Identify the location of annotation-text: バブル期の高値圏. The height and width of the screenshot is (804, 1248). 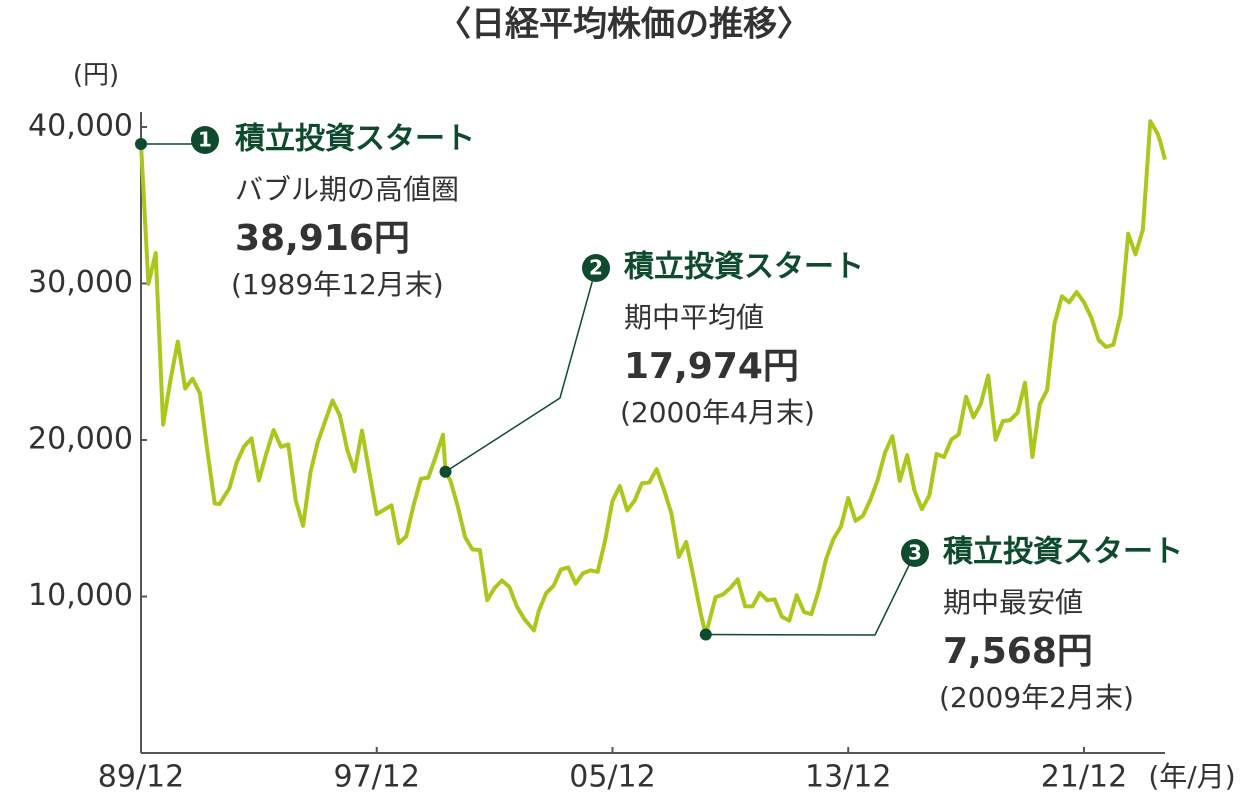
(347, 189).